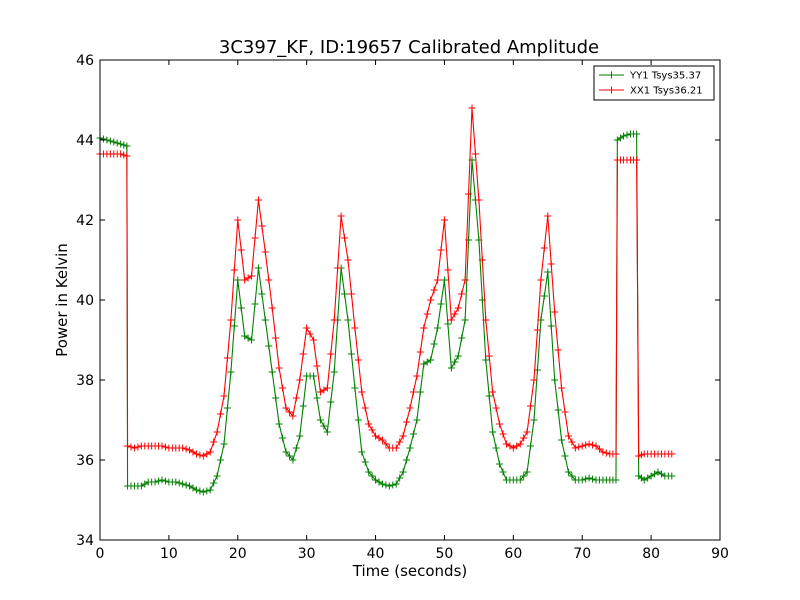 The width and height of the screenshot is (800, 600). What do you see at coordinates (410, 571) in the screenshot?
I see `x-axis-label: Time (seconds)` at bounding box center [410, 571].